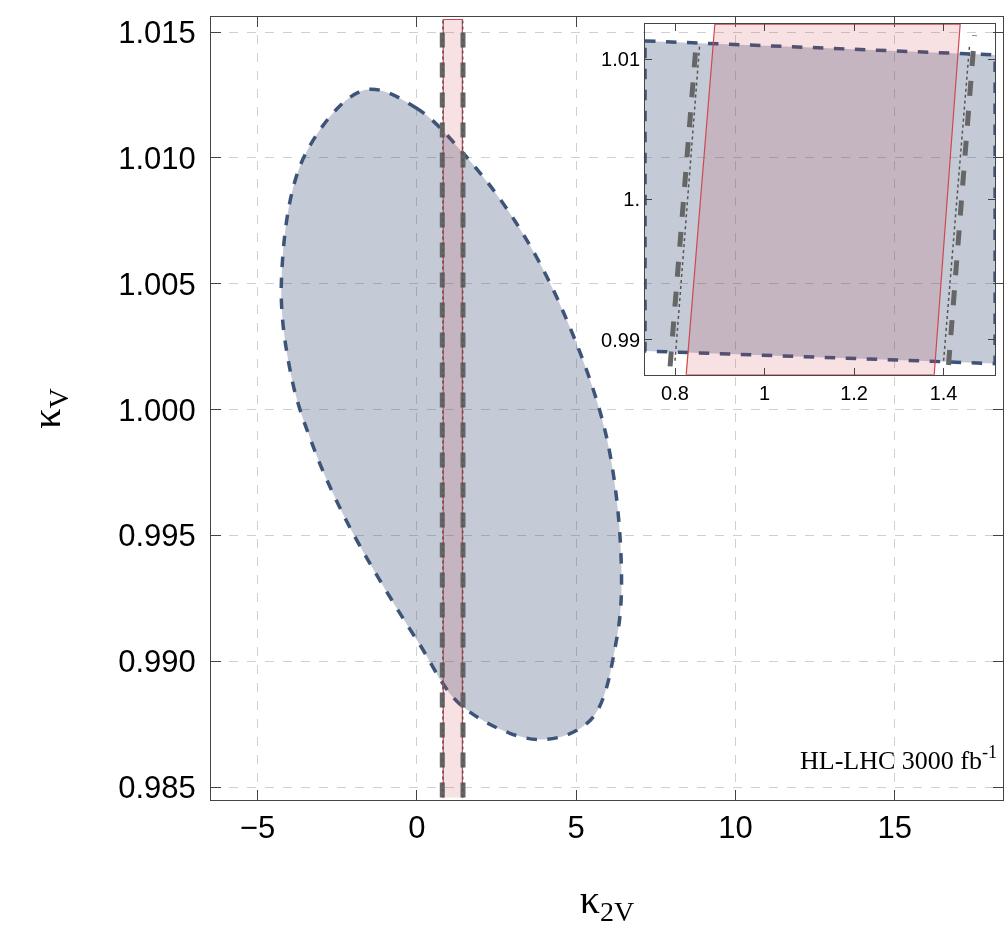  Describe the element at coordinates (157, 788) in the screenshot. I see `y-tick-label: 0.985` at that location.